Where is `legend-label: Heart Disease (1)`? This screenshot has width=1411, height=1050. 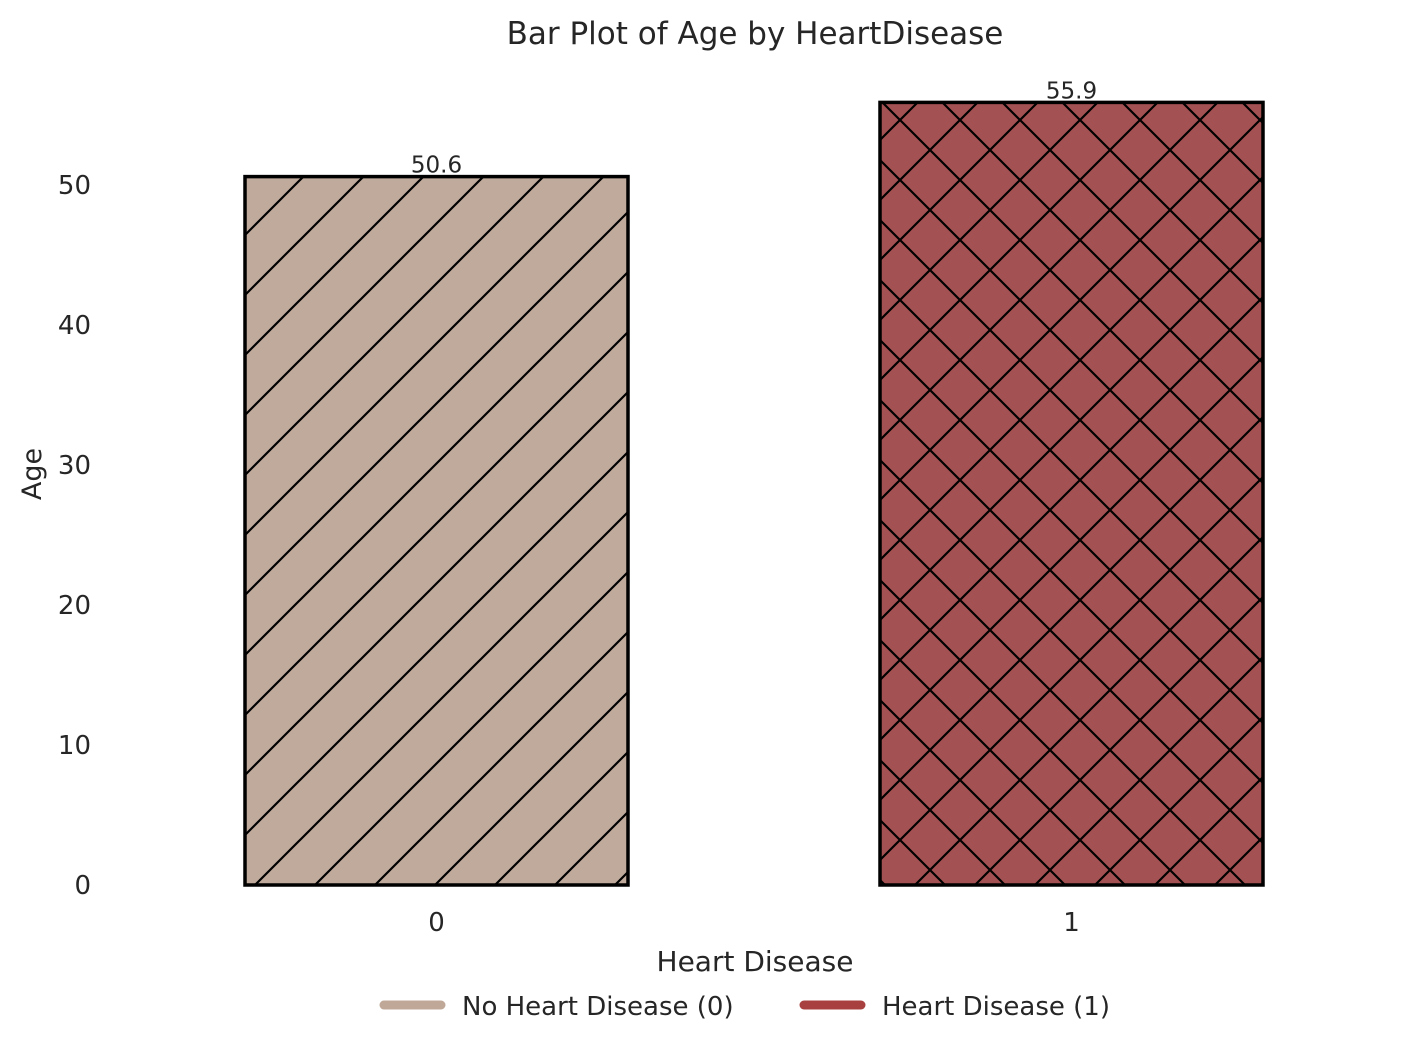
legend-label: Heart Disease (1) is located at coordinates (996, 1007).